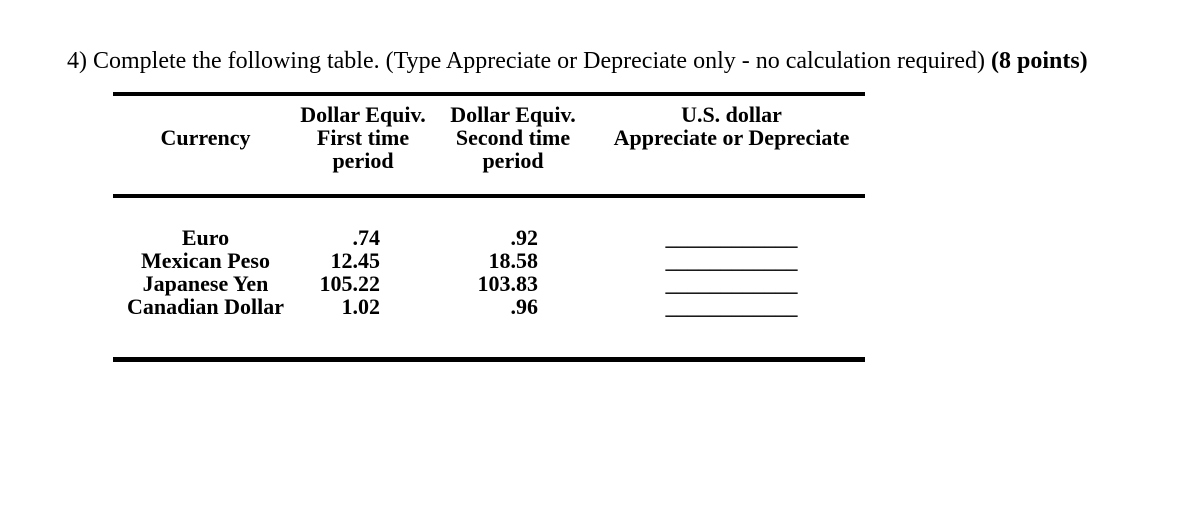 This screenshot has width=1202, height=512. What do you see at coordinates (1039, 61) in the screenshot?
I see `question-points: (8 points)` at bounding box center [1039, 61].